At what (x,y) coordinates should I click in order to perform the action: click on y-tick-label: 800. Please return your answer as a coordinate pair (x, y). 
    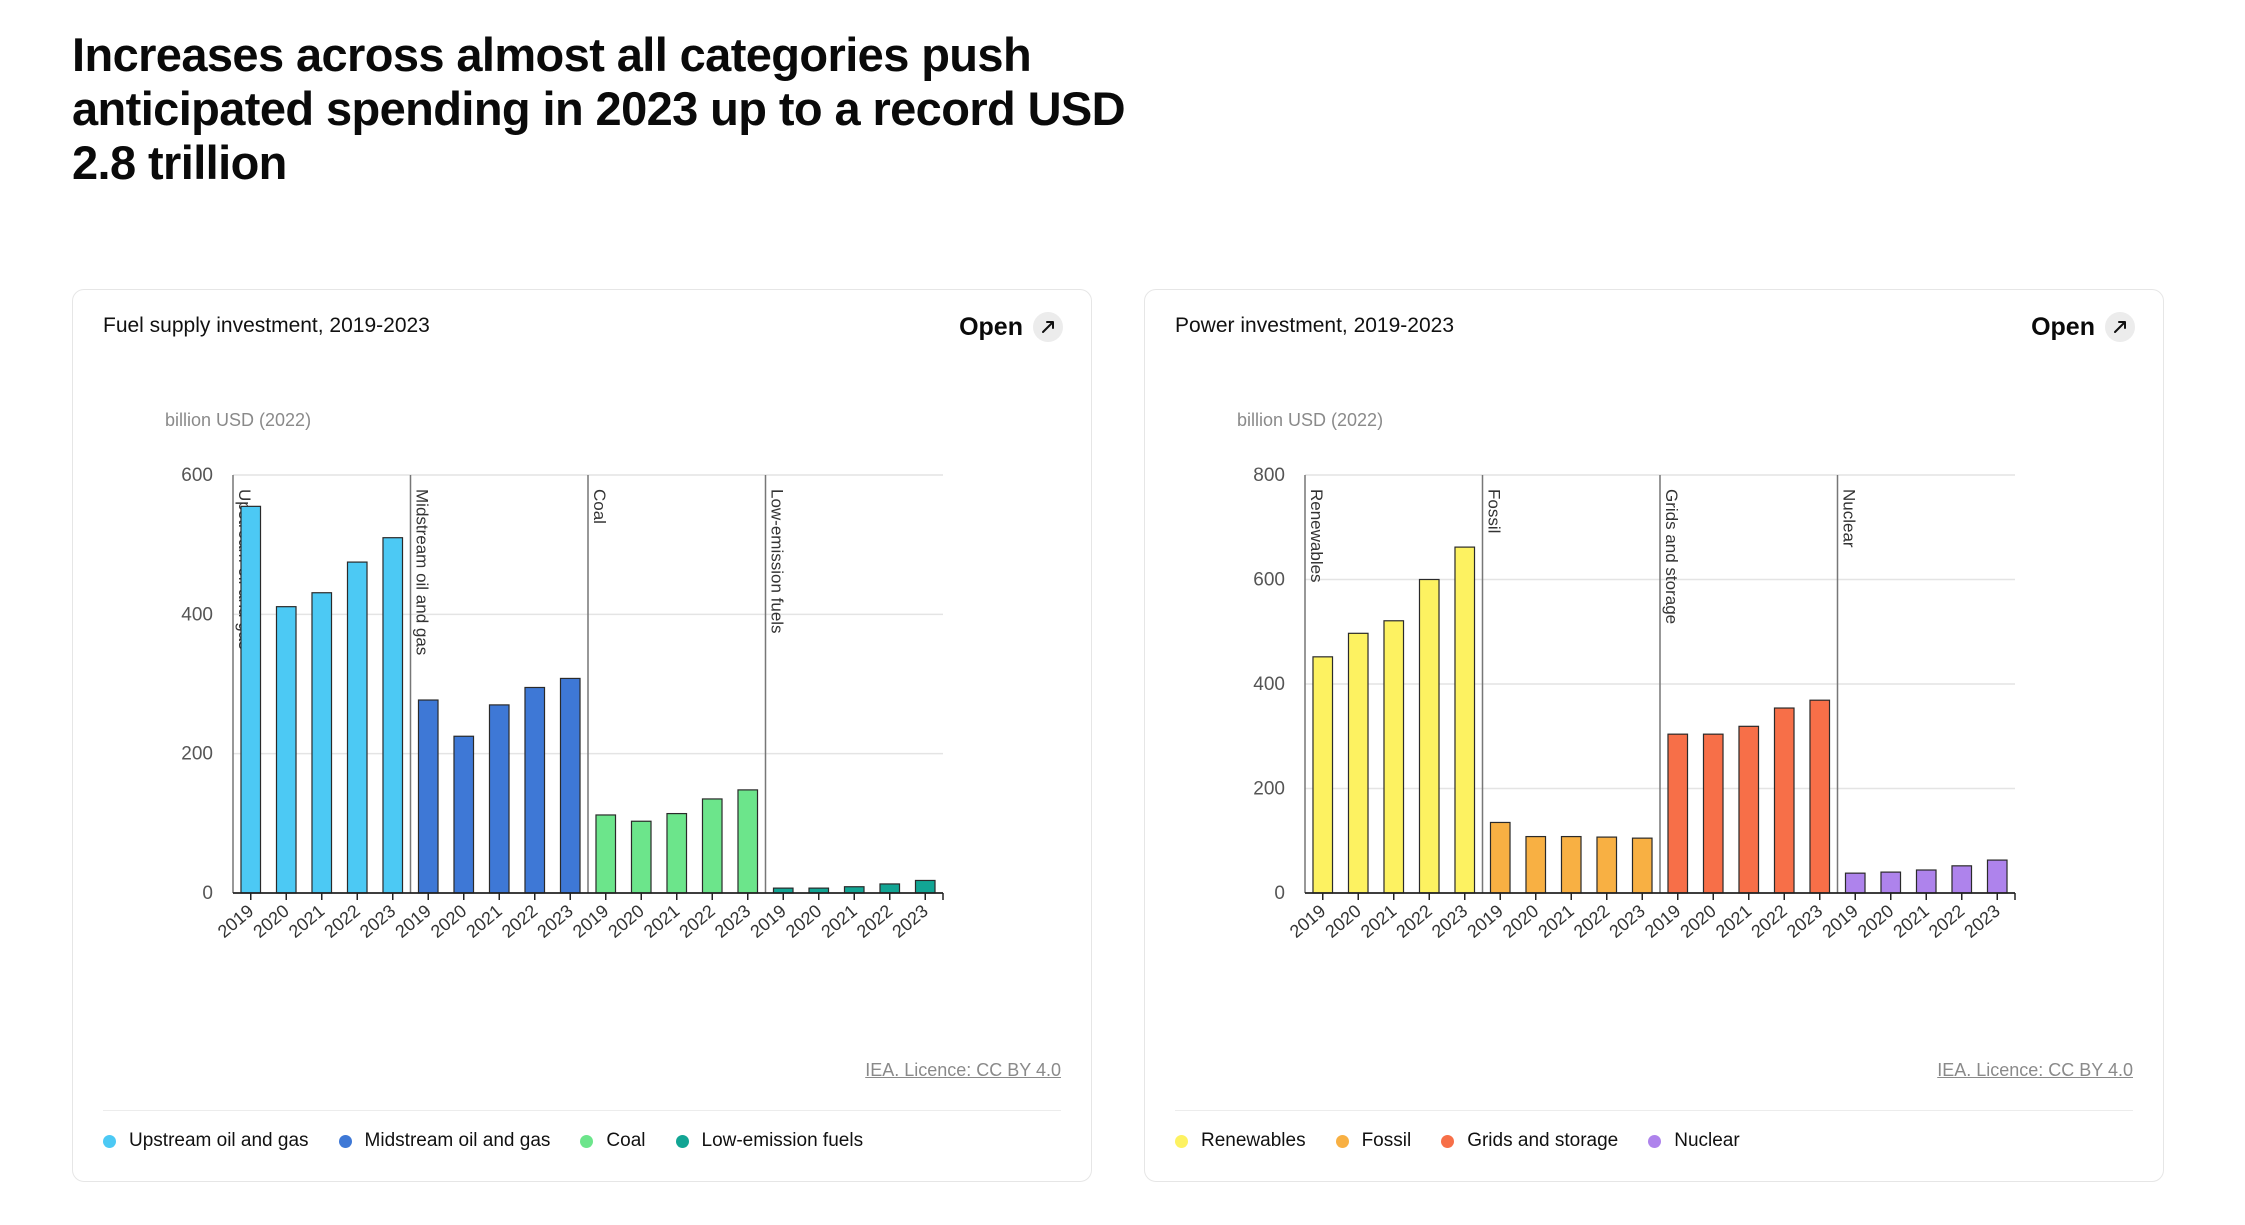
    Looking at the image, I should click on (1269, 475).